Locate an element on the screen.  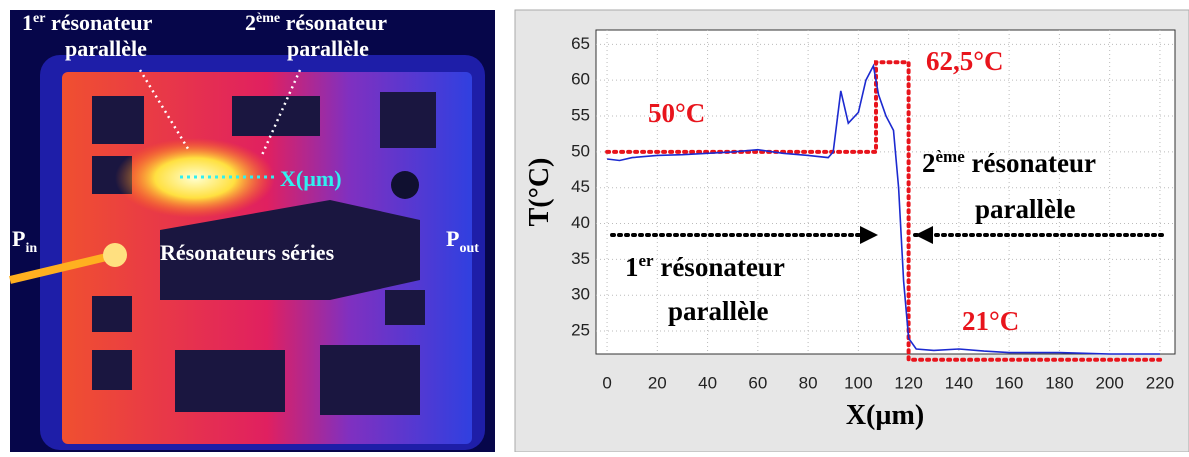
input-label: Pin is located at coordinates (24, 241).